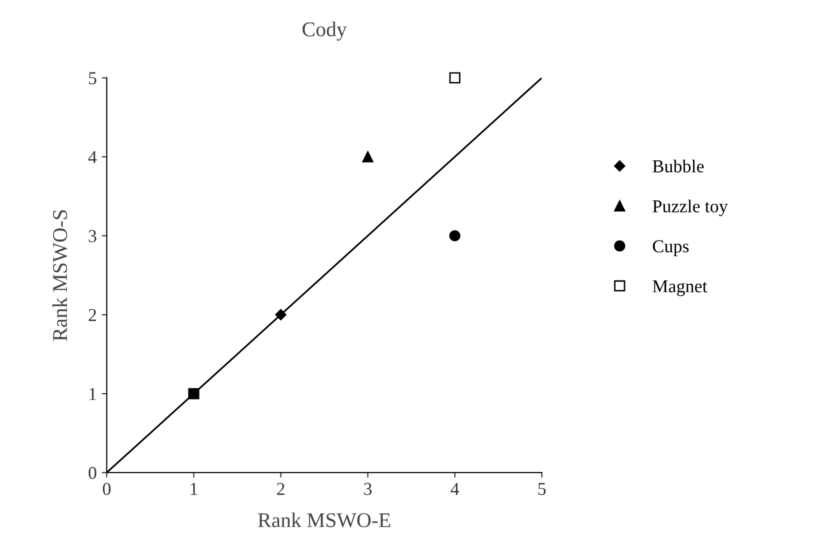 The width and height of the screenshot is (821, 556). Describe the element at coordinates (106, 489) in the screenshot. I see `x-tick-label: 0` at that location.